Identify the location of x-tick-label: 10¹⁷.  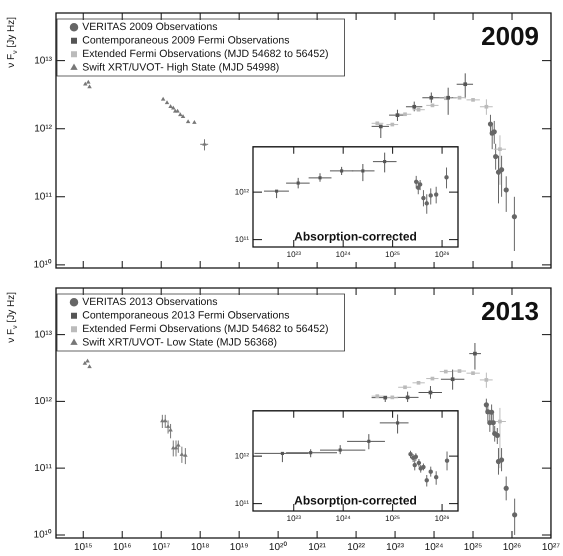
(161, 547).